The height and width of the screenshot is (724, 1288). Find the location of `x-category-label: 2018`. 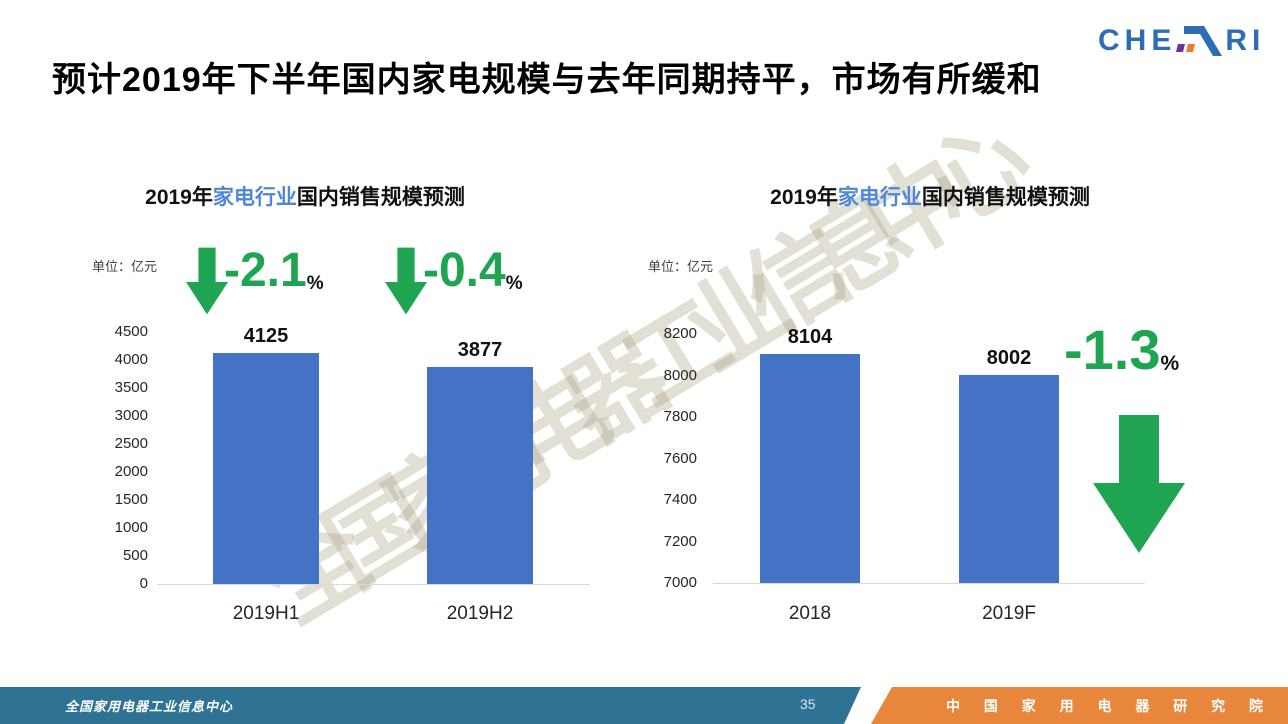

x-category-label: 2018 is located at coordinates (810, 613).